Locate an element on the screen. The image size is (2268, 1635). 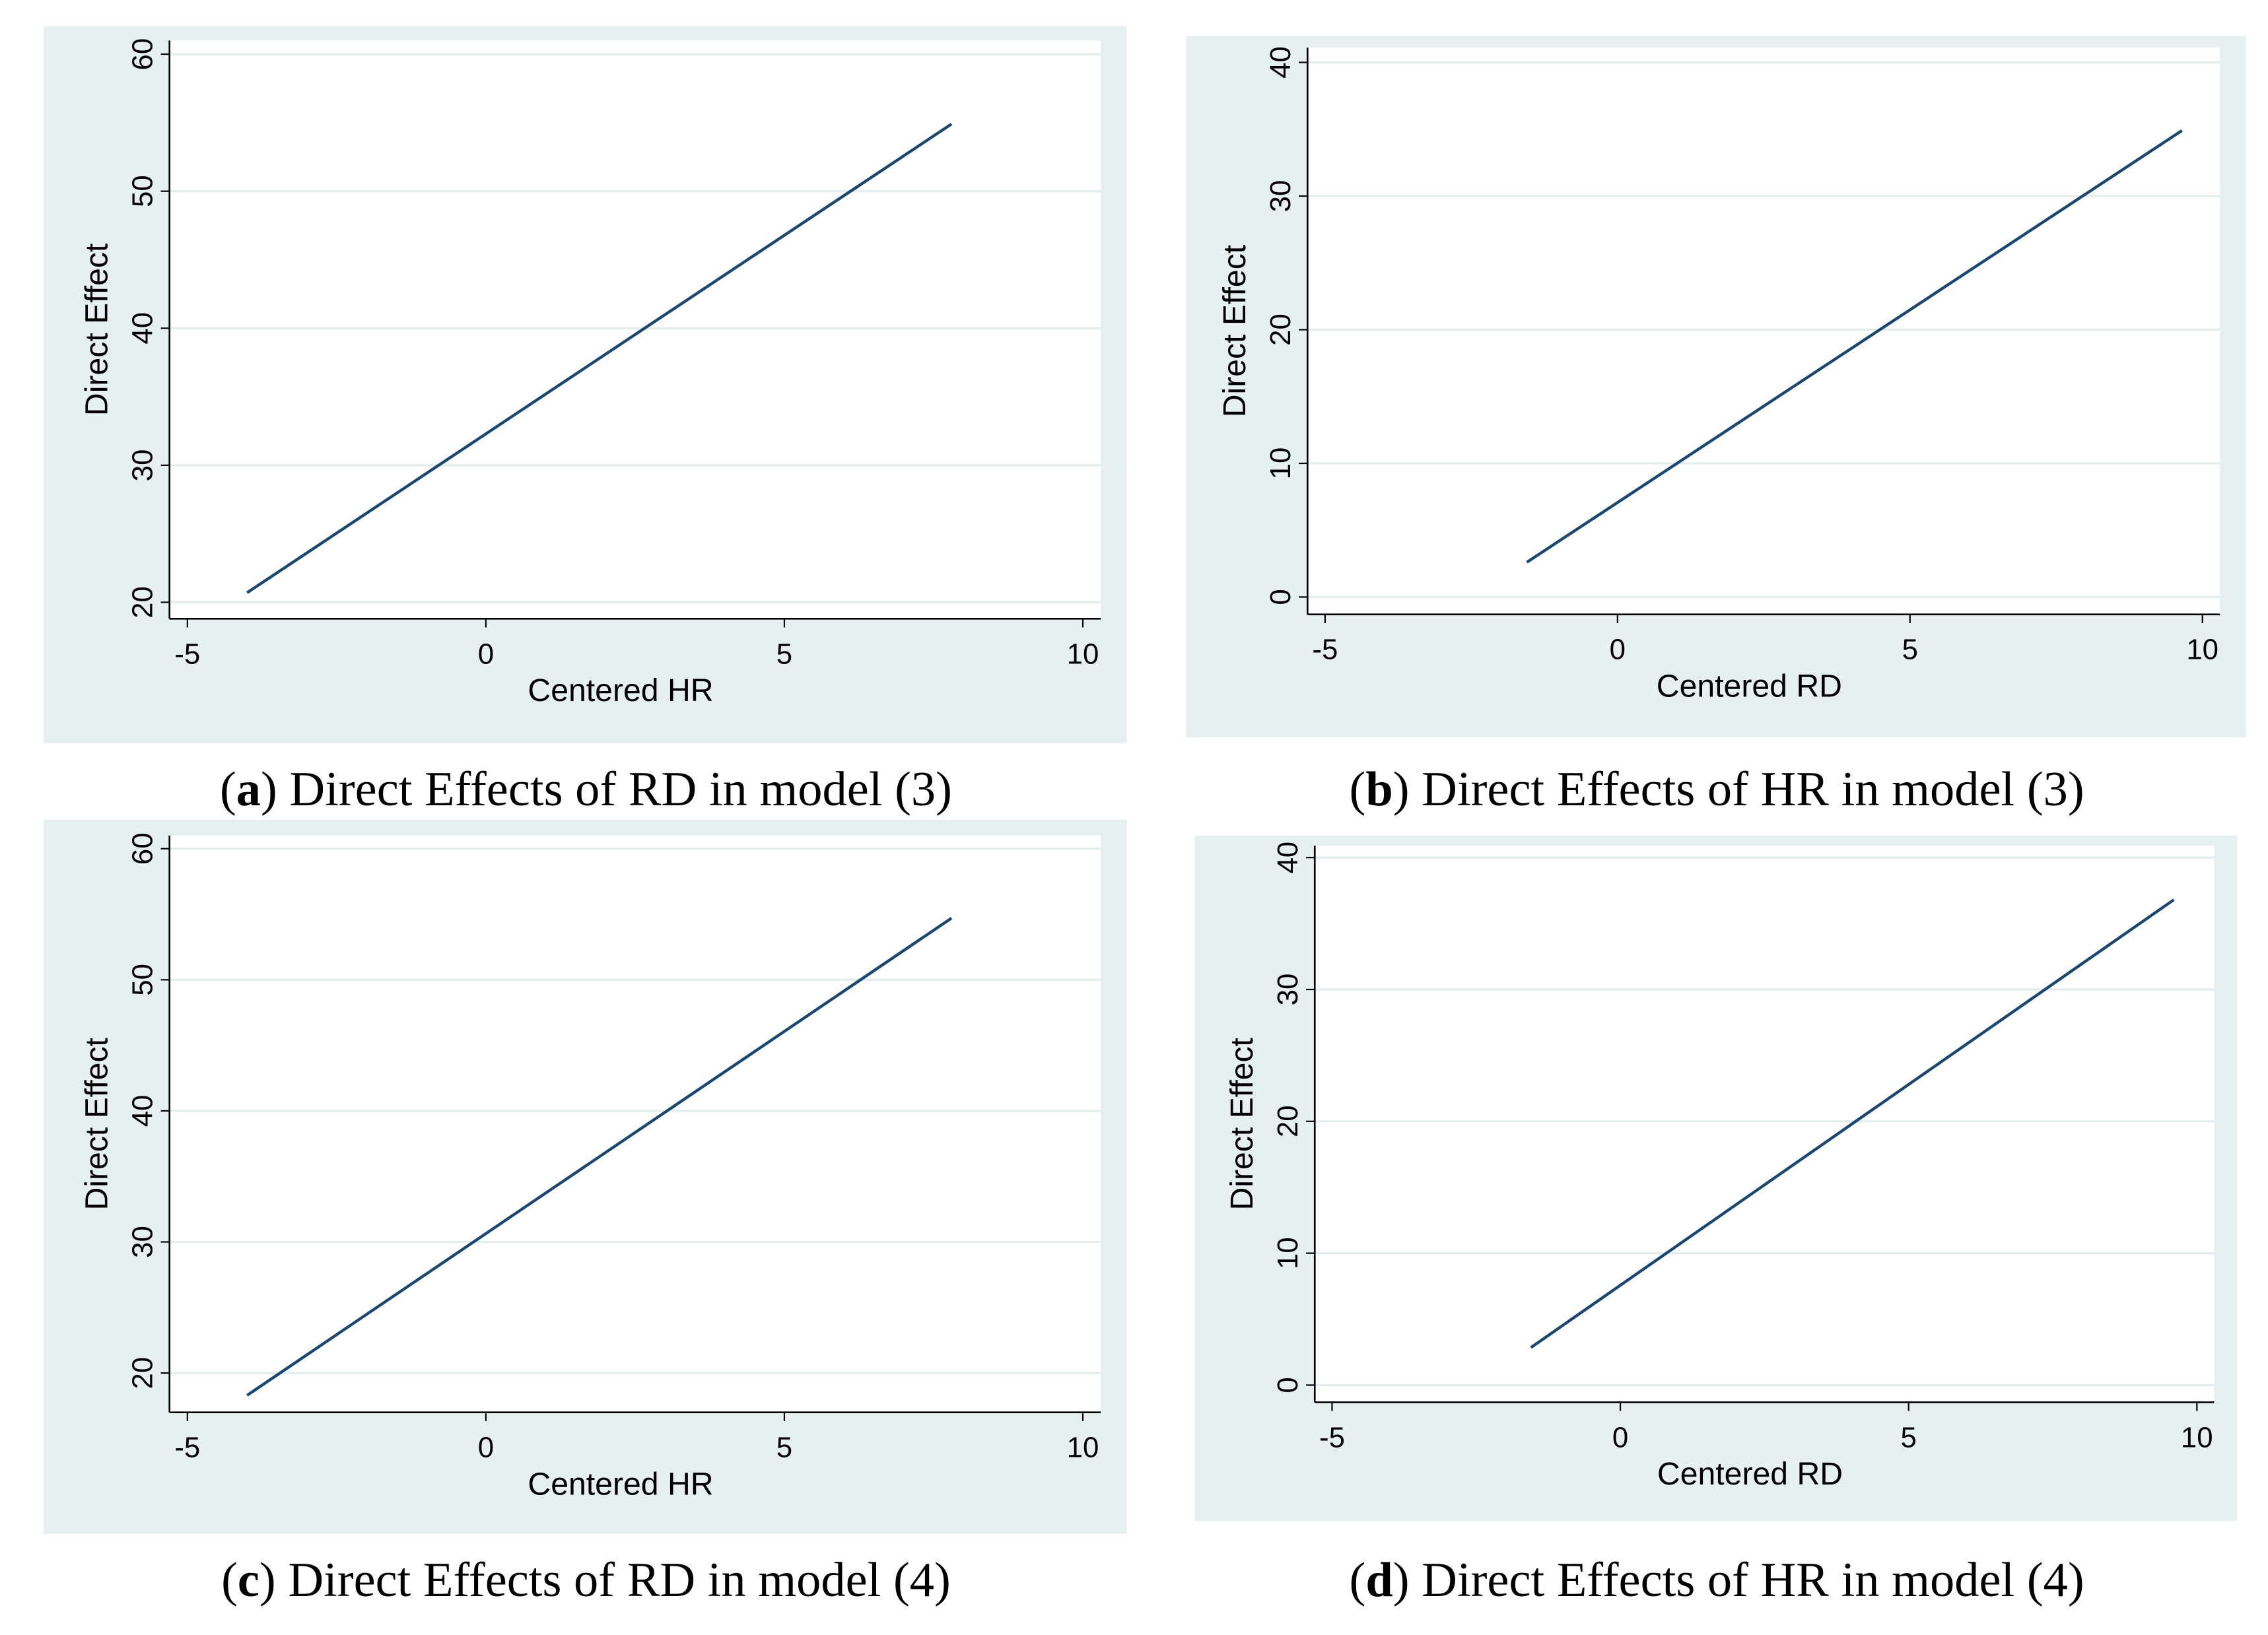
caption: (d) Direct Effects of HR in model (4) is located at coordinates (1717, 1580).